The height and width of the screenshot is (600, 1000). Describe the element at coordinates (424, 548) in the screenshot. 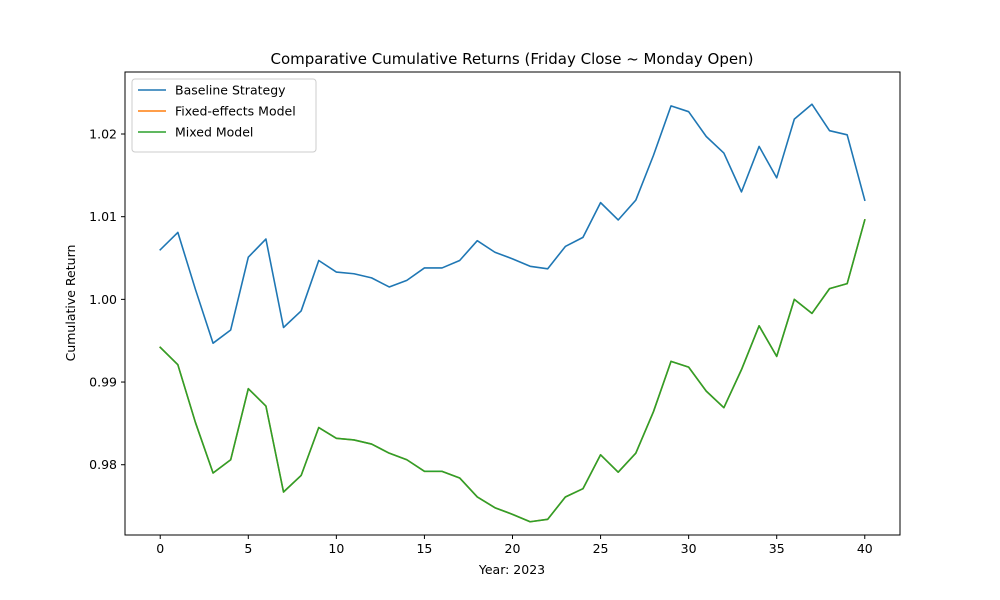

I see `x-tick-label: 15` at that location.